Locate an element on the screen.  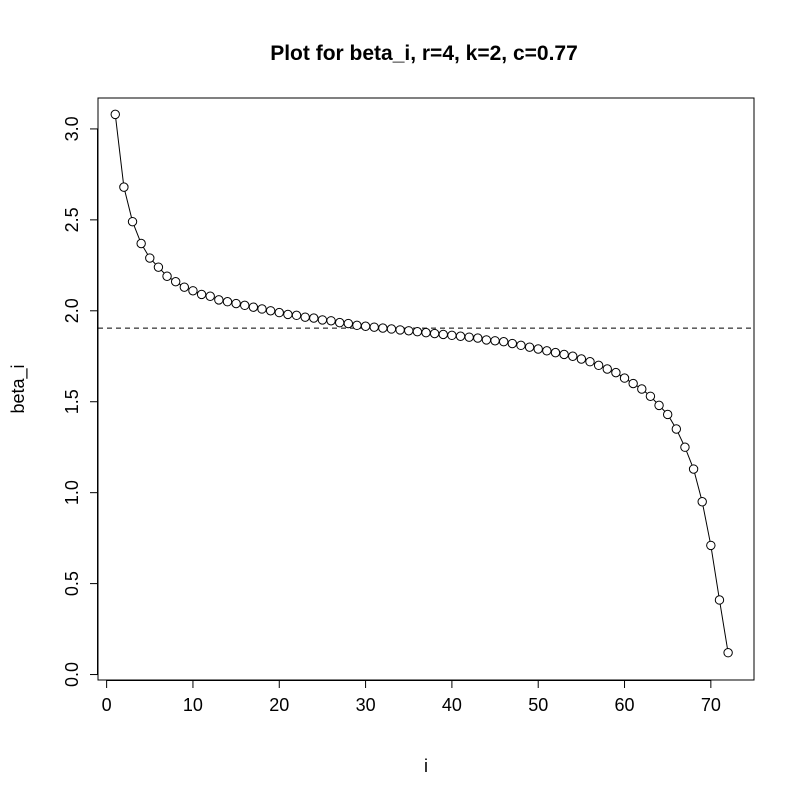
y-tick-label: 0.5 is located at coordinates (72, 583).